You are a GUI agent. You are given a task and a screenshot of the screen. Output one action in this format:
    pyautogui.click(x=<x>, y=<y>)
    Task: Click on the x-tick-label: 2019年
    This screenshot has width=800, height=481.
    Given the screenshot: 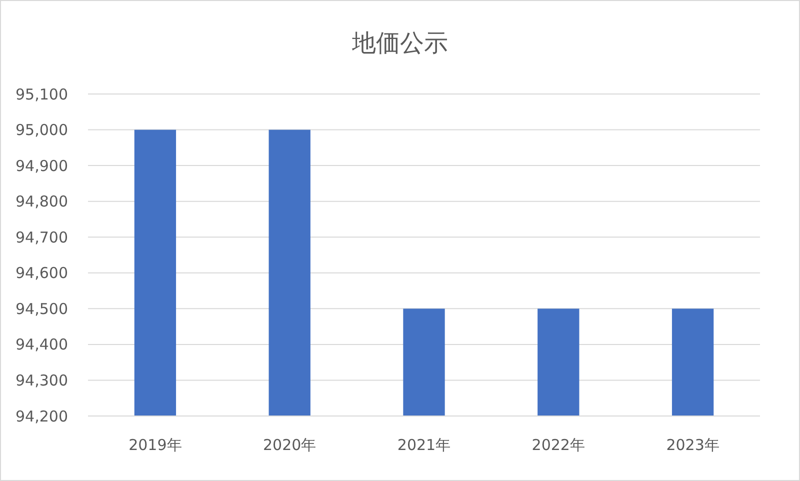 What is the action you would take?
    pyautogui.click(x=155, y=445)
    